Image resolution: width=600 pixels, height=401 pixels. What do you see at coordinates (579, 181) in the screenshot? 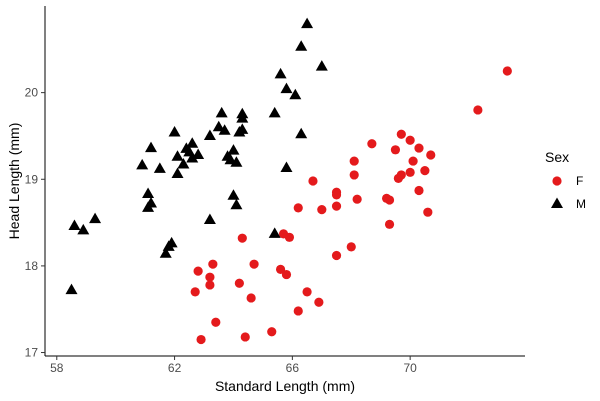
I see `legend-label-f: F` at bounding box center [579, 181].